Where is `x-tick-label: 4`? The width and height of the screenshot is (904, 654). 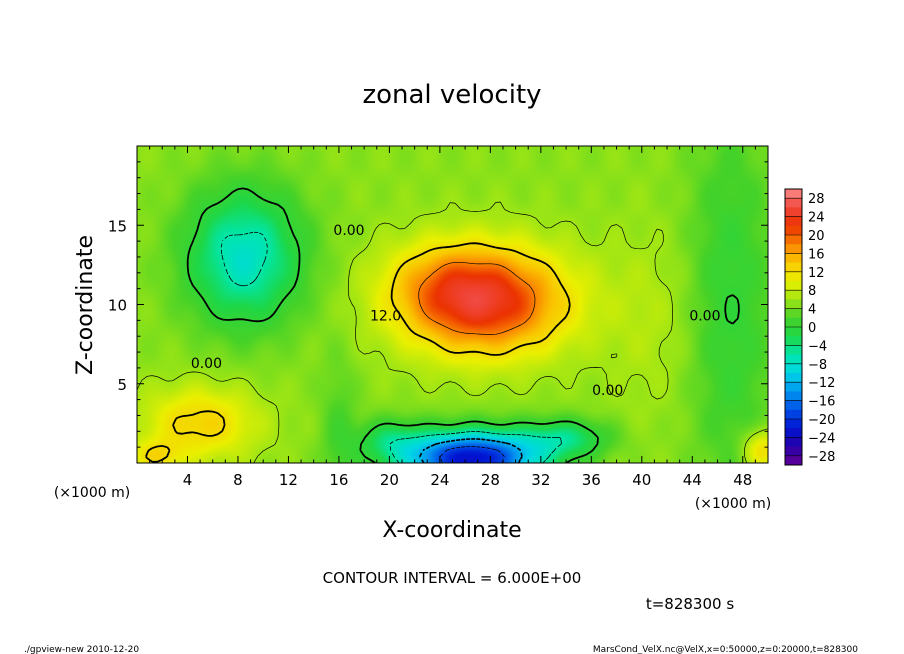
x-tick-label: 4 is located at coordinates (188, 480).